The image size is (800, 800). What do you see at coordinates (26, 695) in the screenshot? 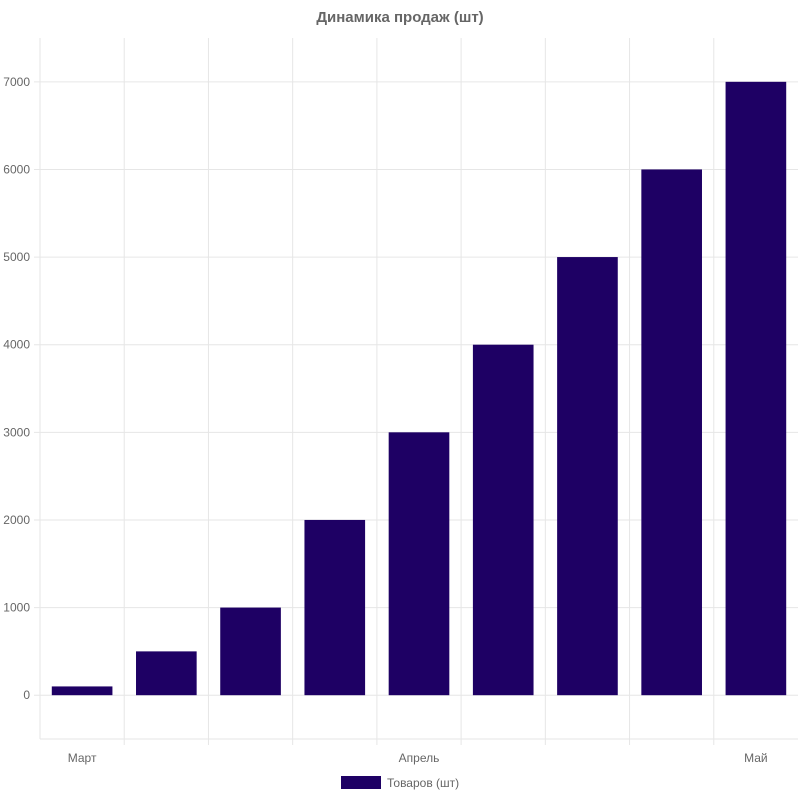
I see `y-tick-label: 0` at bounding box center [26, 695].